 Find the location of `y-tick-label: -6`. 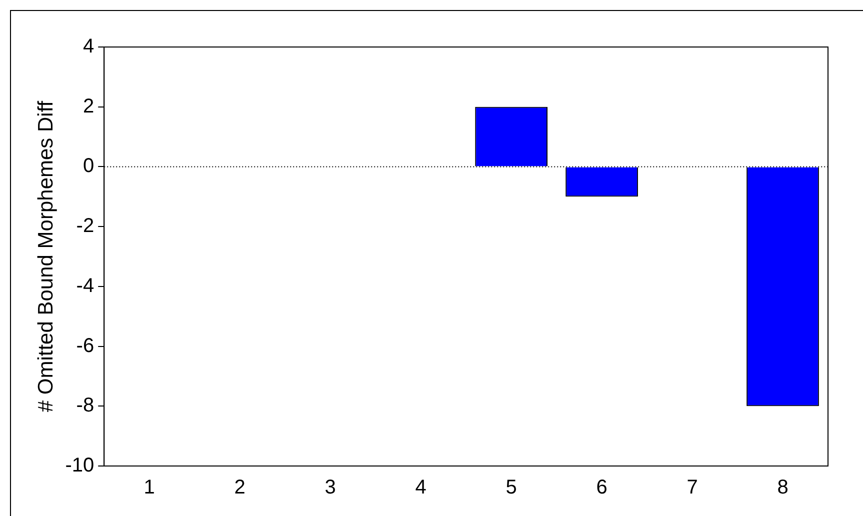

y-tick-label: -6 is located at coordinates (85, 345).